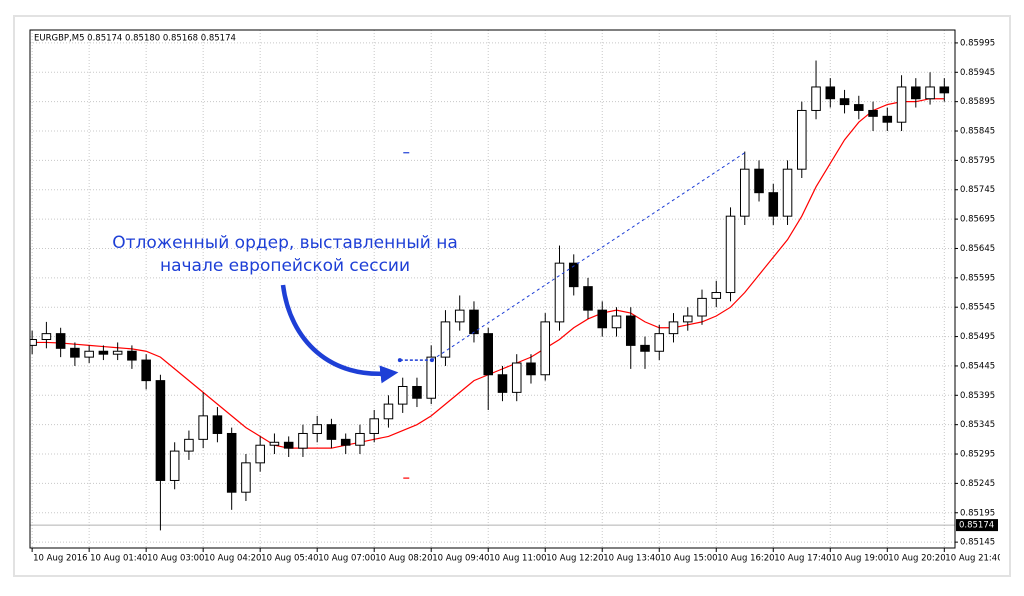 This screenshot has width=1024, height=596. What do you see at coordinates (285, 266) in the screenshot?
I see `annotation: начале европейской сессии` at bounding box center [285, 266].